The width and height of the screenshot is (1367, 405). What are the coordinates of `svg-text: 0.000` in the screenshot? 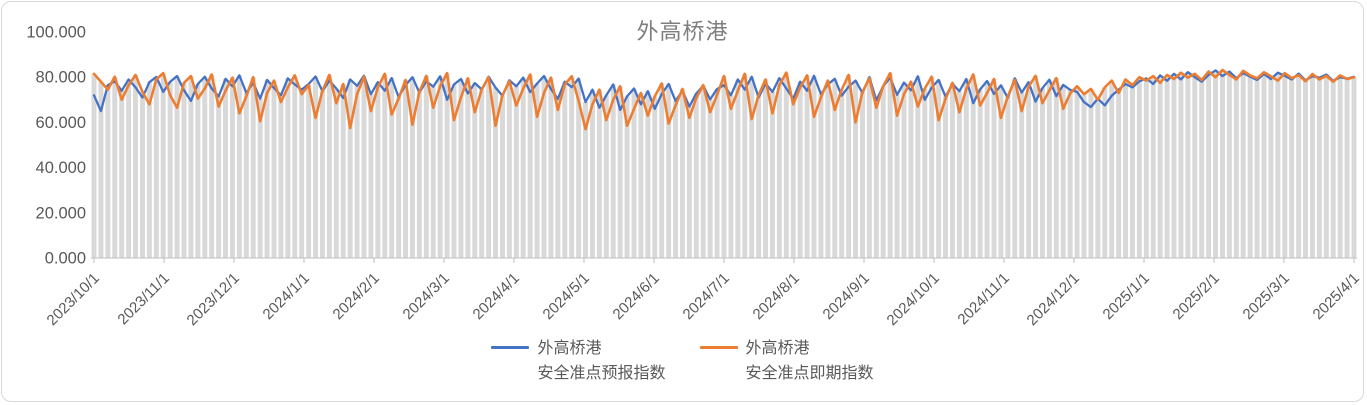 It's located at (65, 259).